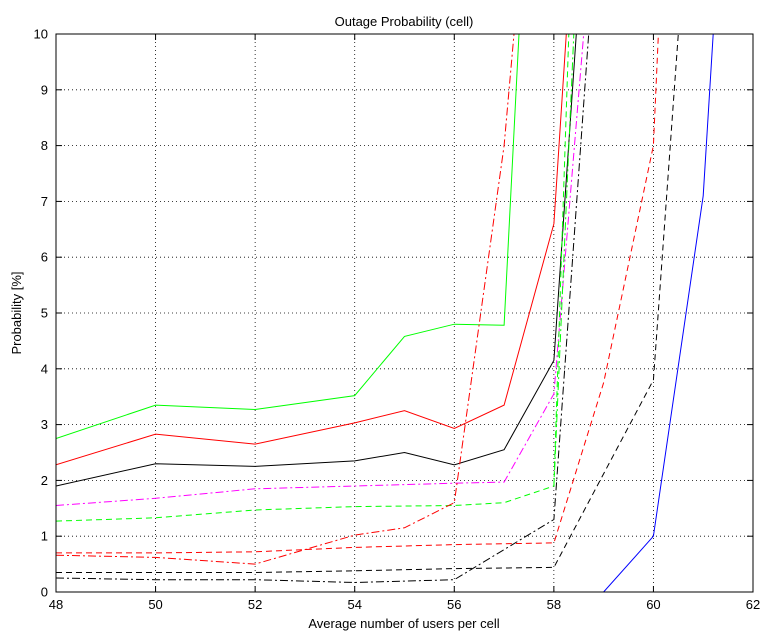  I want to click on x-tick-label: 54, so click(354, 604).